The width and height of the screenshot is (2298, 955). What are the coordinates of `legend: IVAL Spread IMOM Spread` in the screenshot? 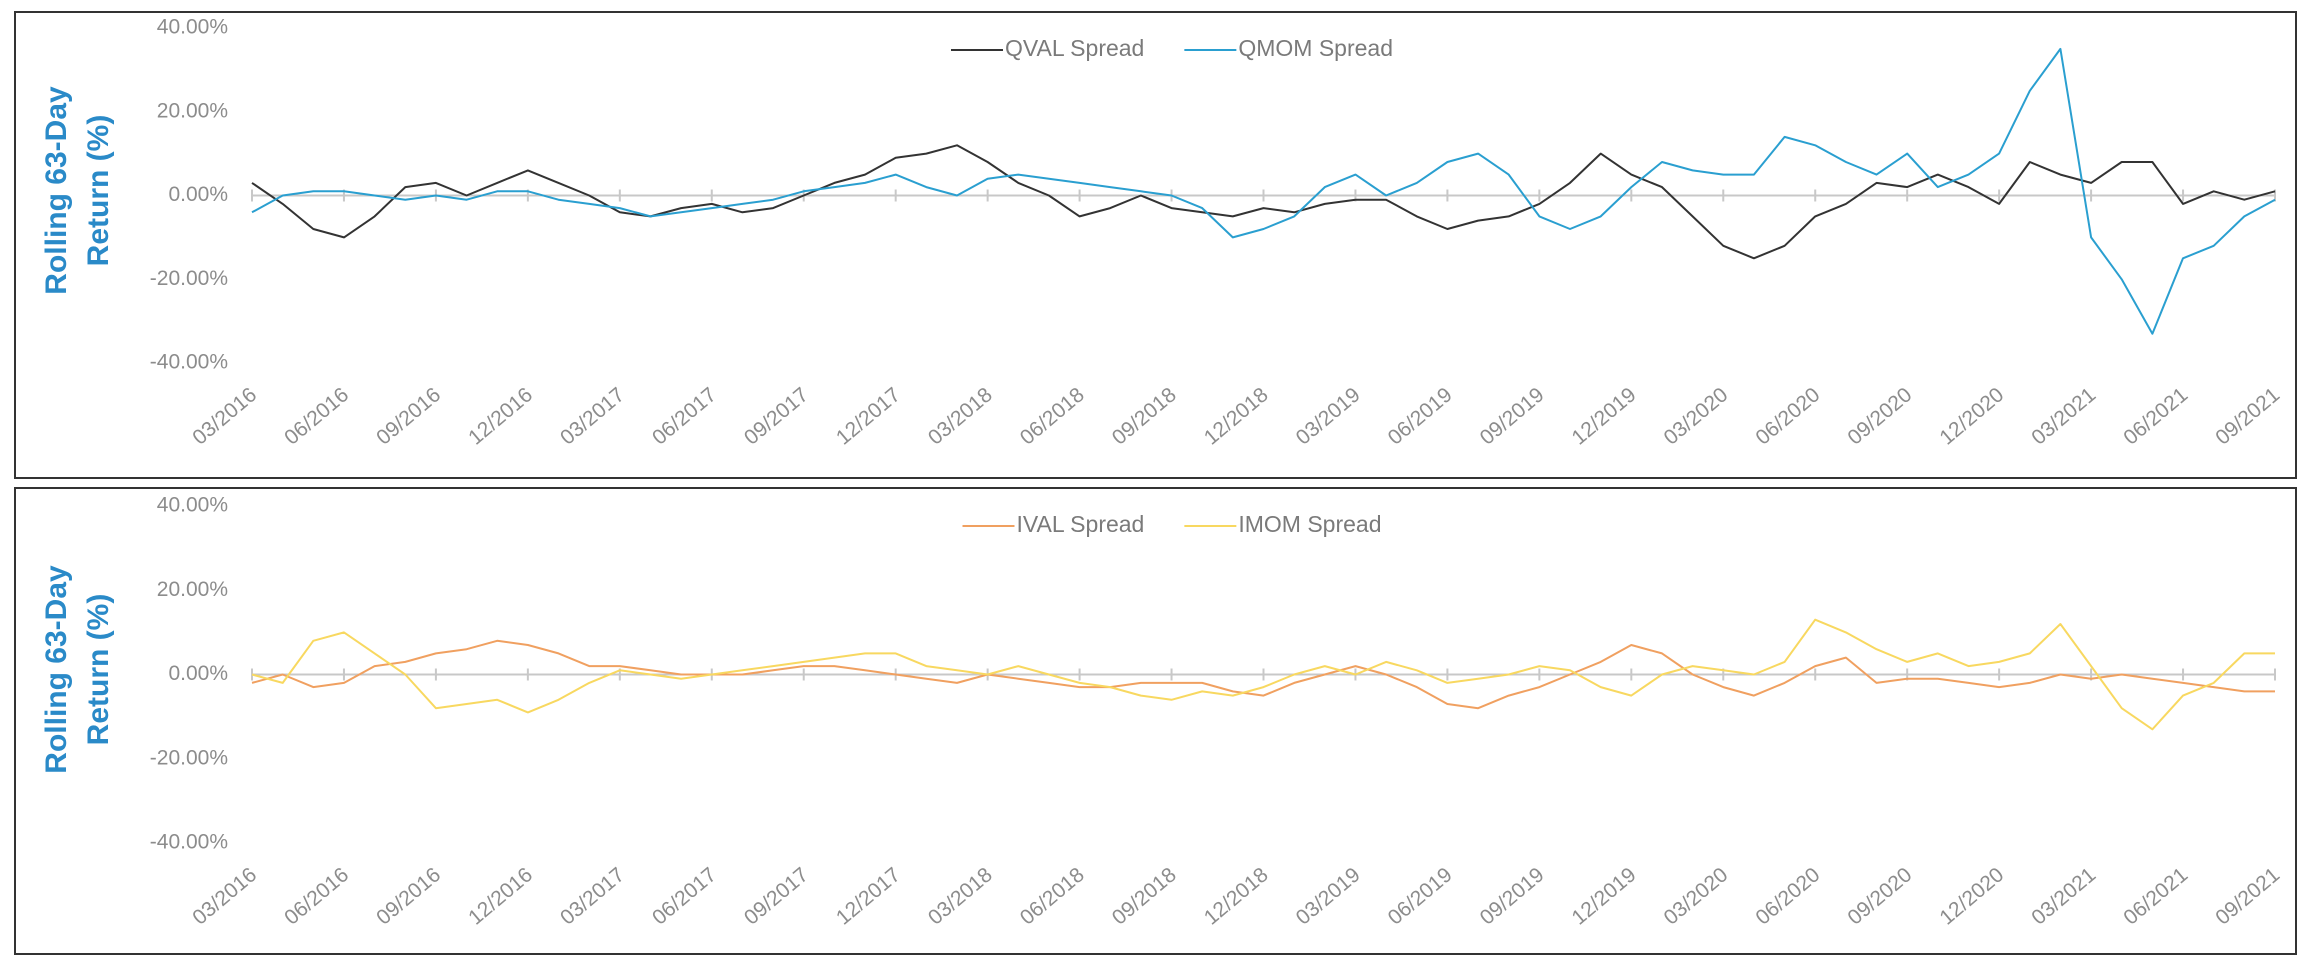 It's located at (1172, 524).